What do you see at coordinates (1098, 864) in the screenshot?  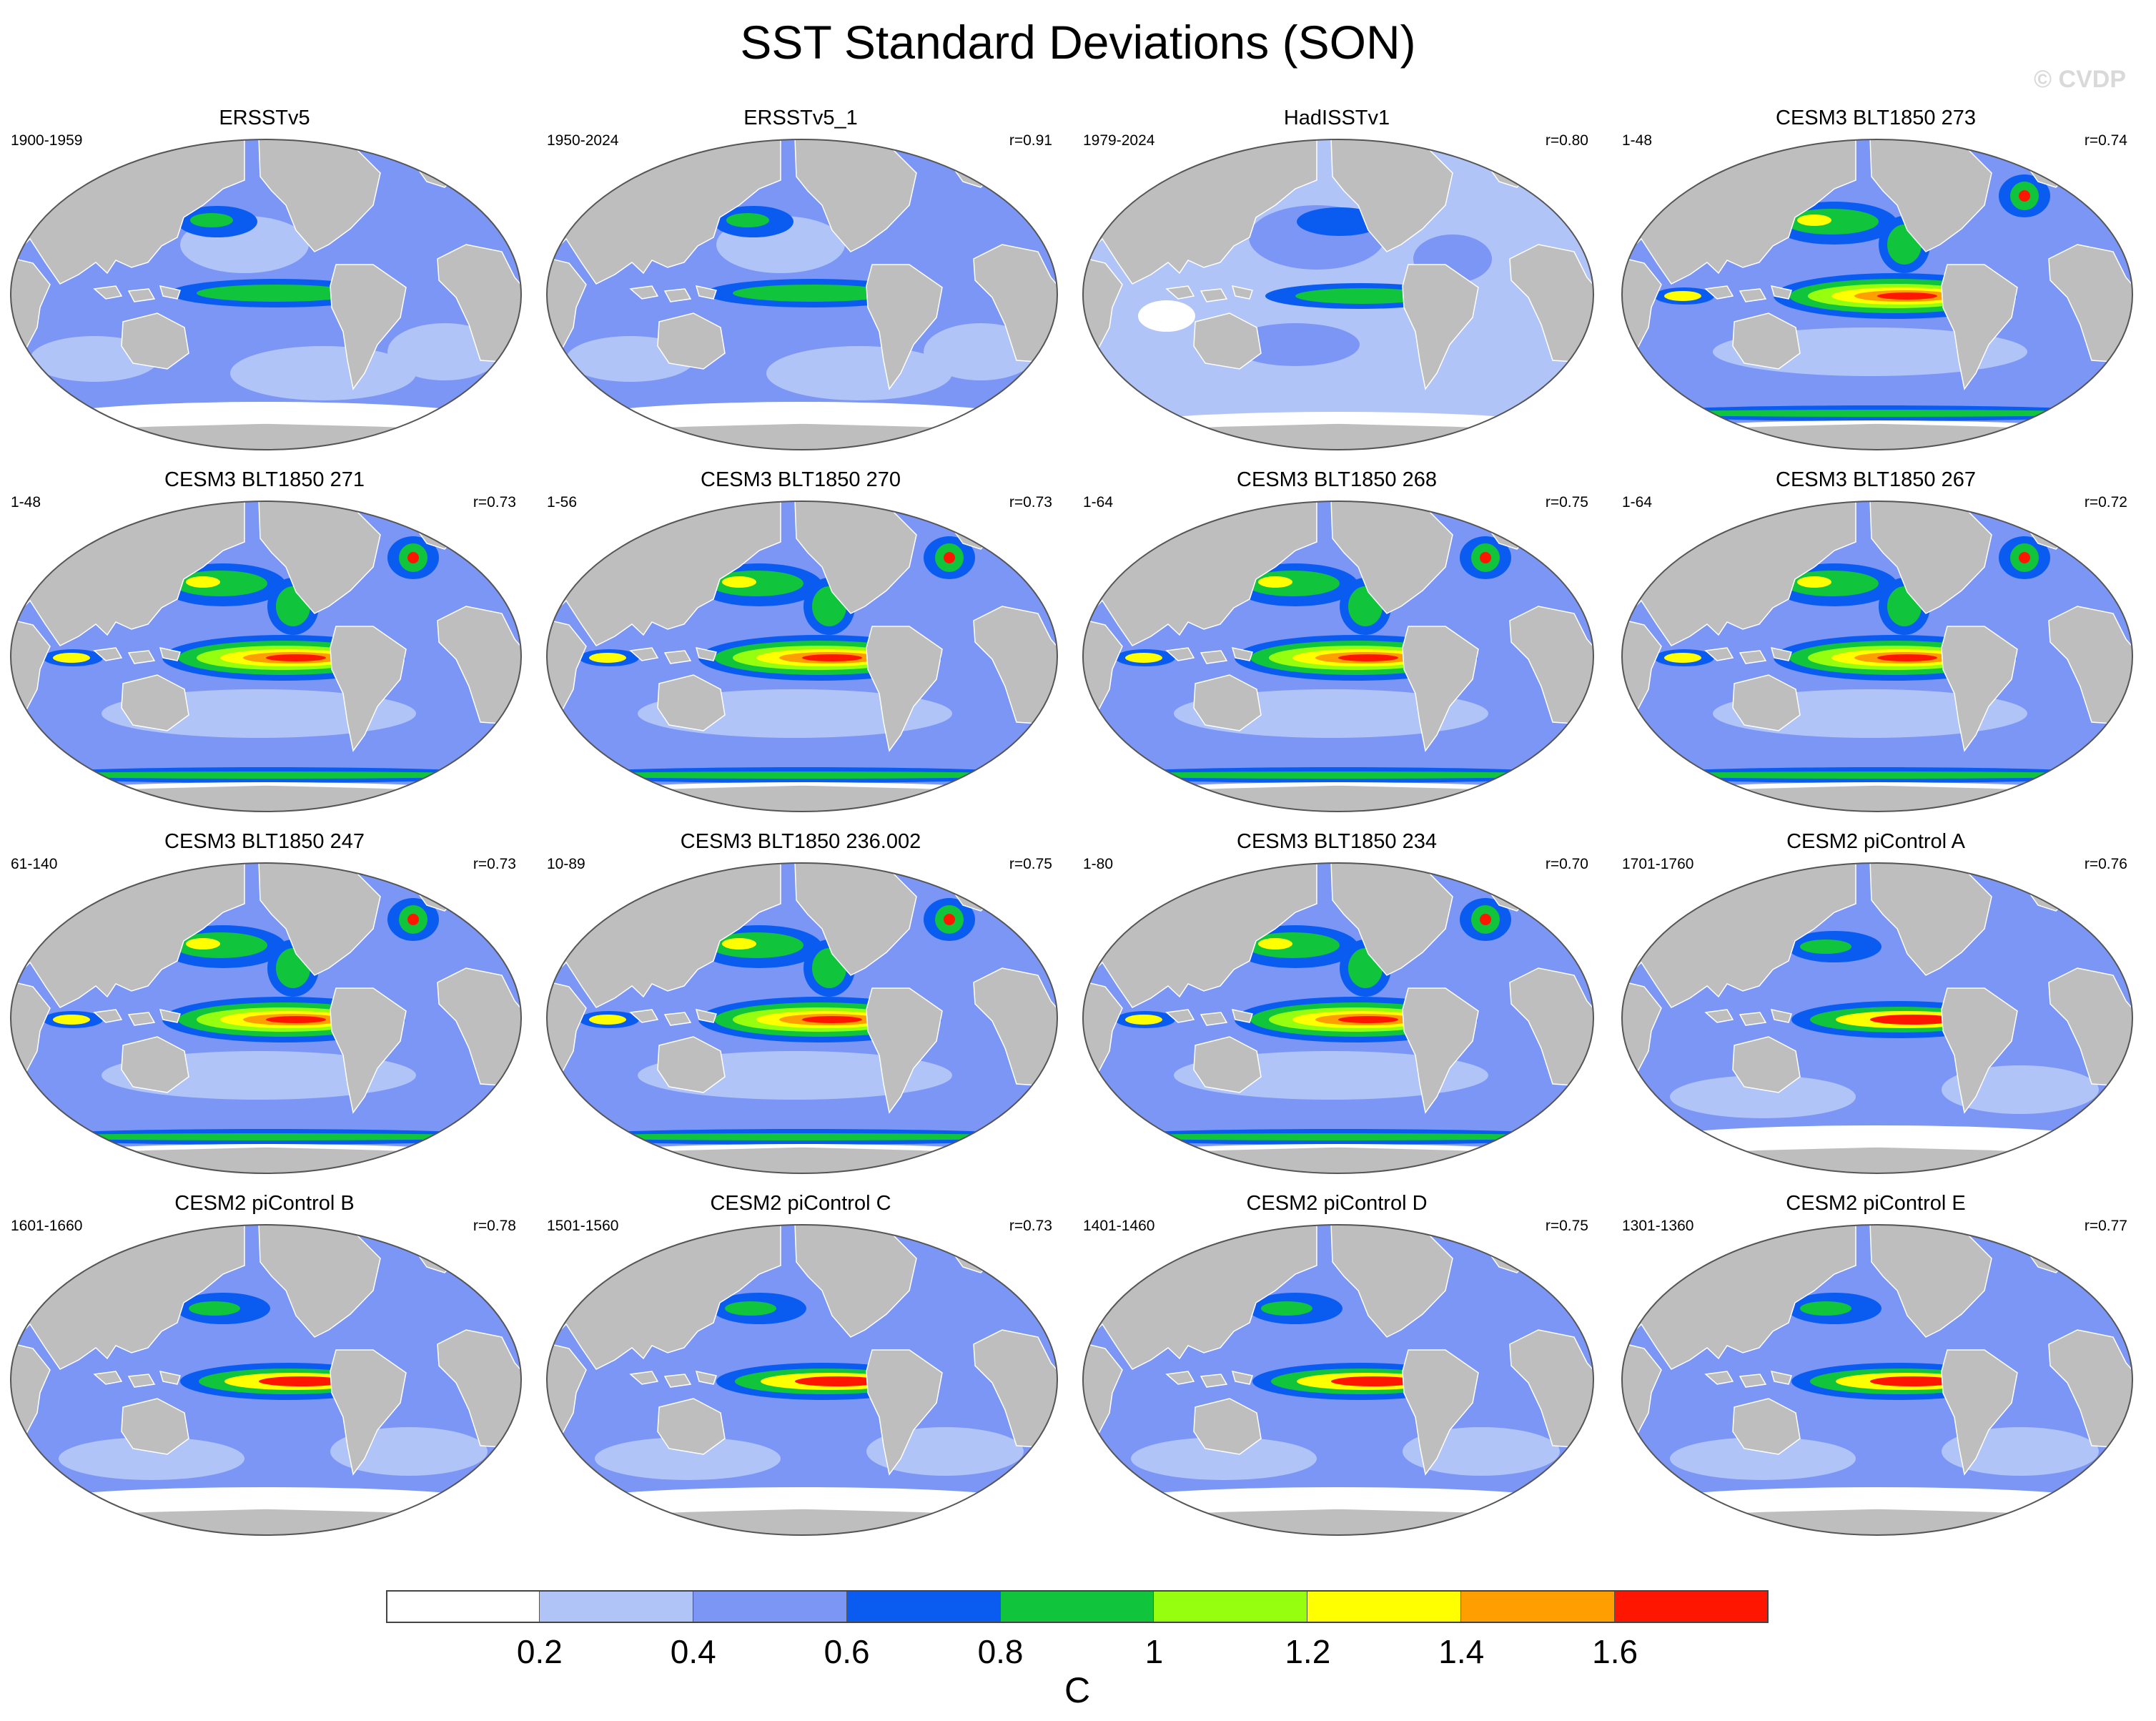 I see `panel-period: 1-80` at bounding box center [1098, 864].